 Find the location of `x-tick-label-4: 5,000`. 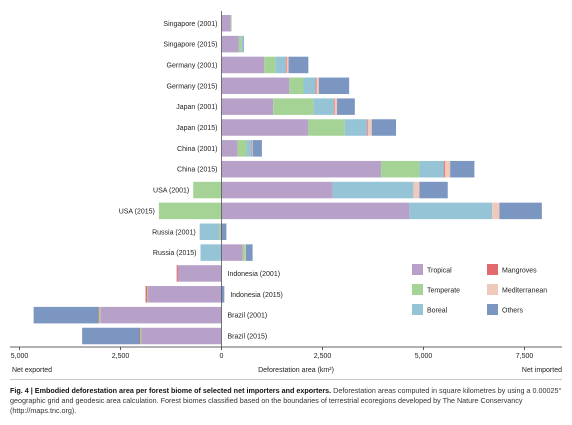

x-tick-label-4: 5,000 is located at coordinates (424, 356).